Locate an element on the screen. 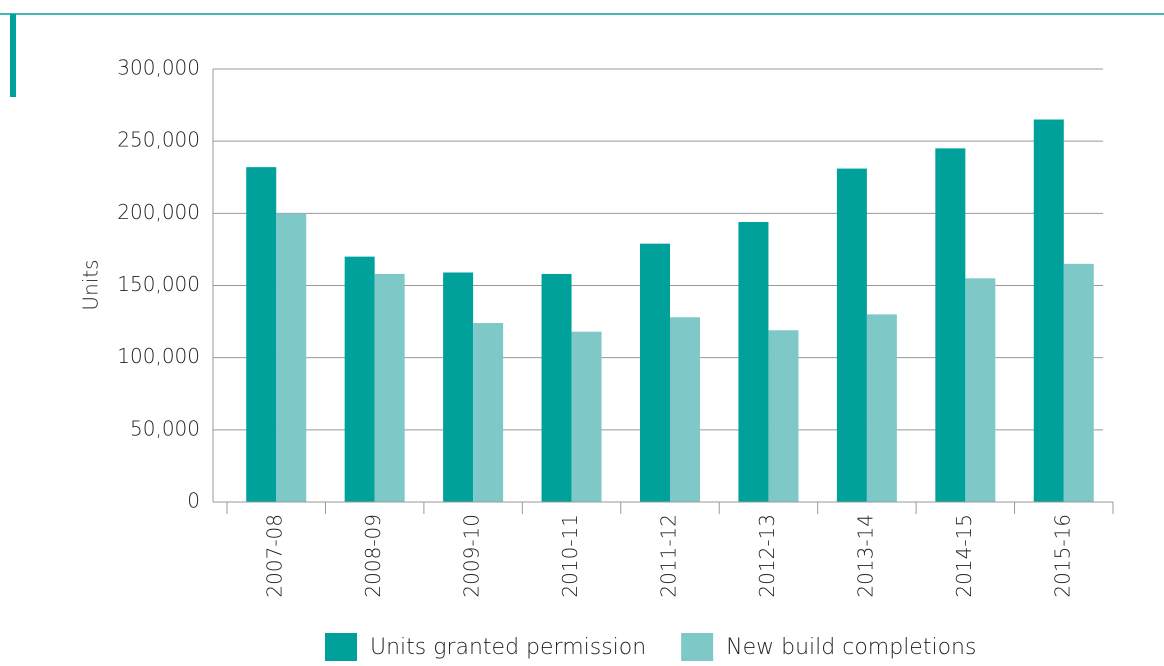  x-tick-label: 2012-13 is located at coordinates (767, 556).